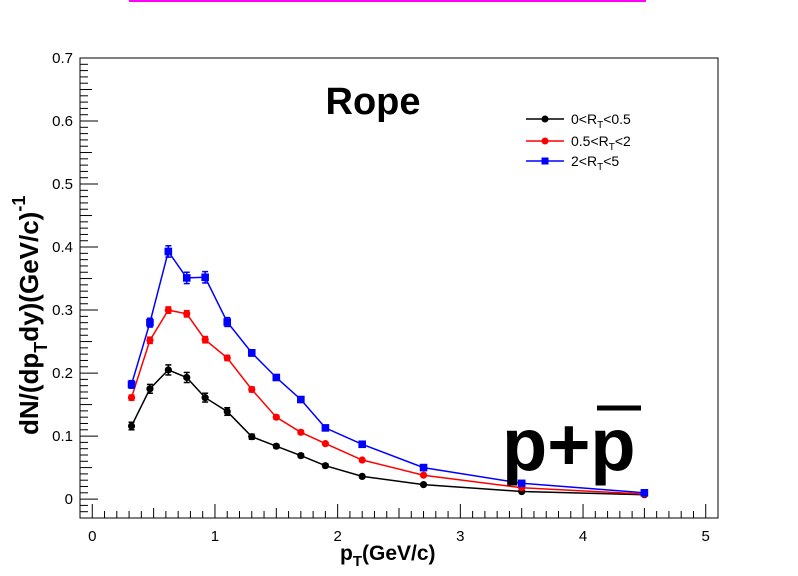  Describe the element at coordinates (62, 310) in the screenshot. I see `y-tick-label-3: 0.3` at that location.